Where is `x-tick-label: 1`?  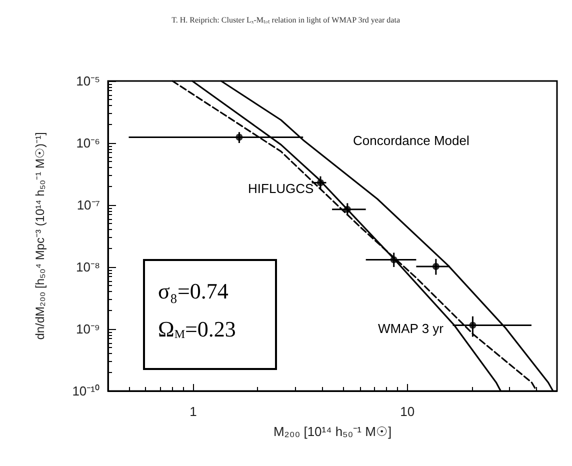
x-tick-label: 1 is located at coordinates (193, 411).